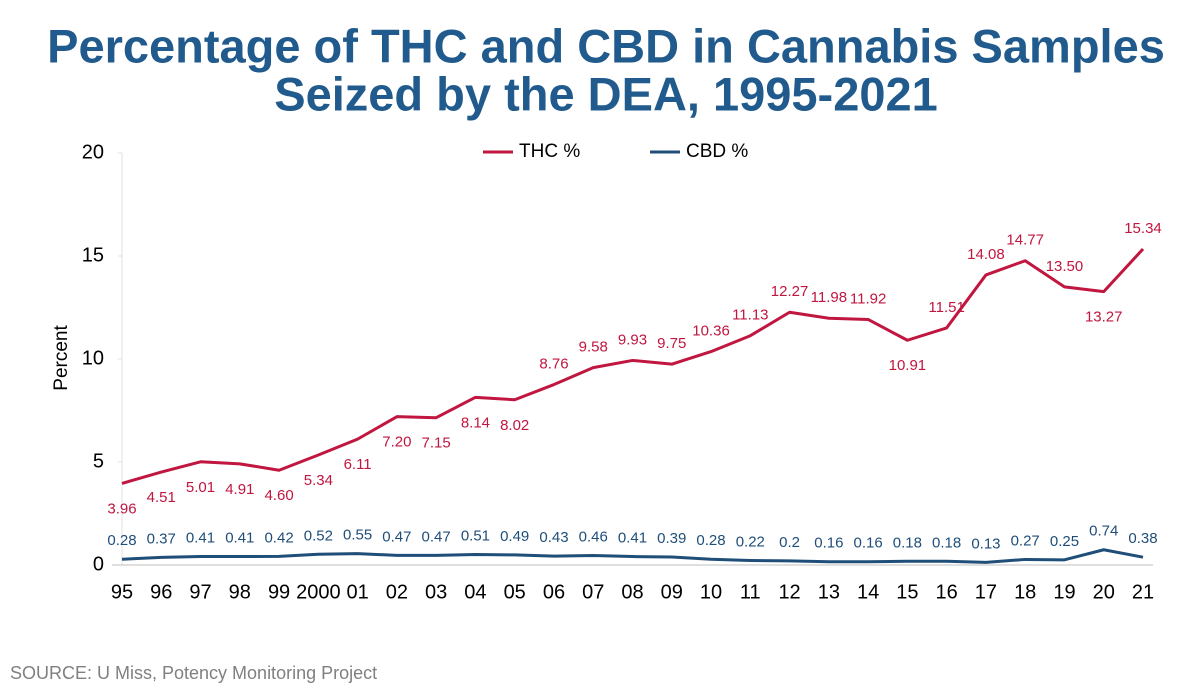 The width and height of the screenshot is (1200, 698). I want to click on data-label: 13.27, so click(1104, 317).